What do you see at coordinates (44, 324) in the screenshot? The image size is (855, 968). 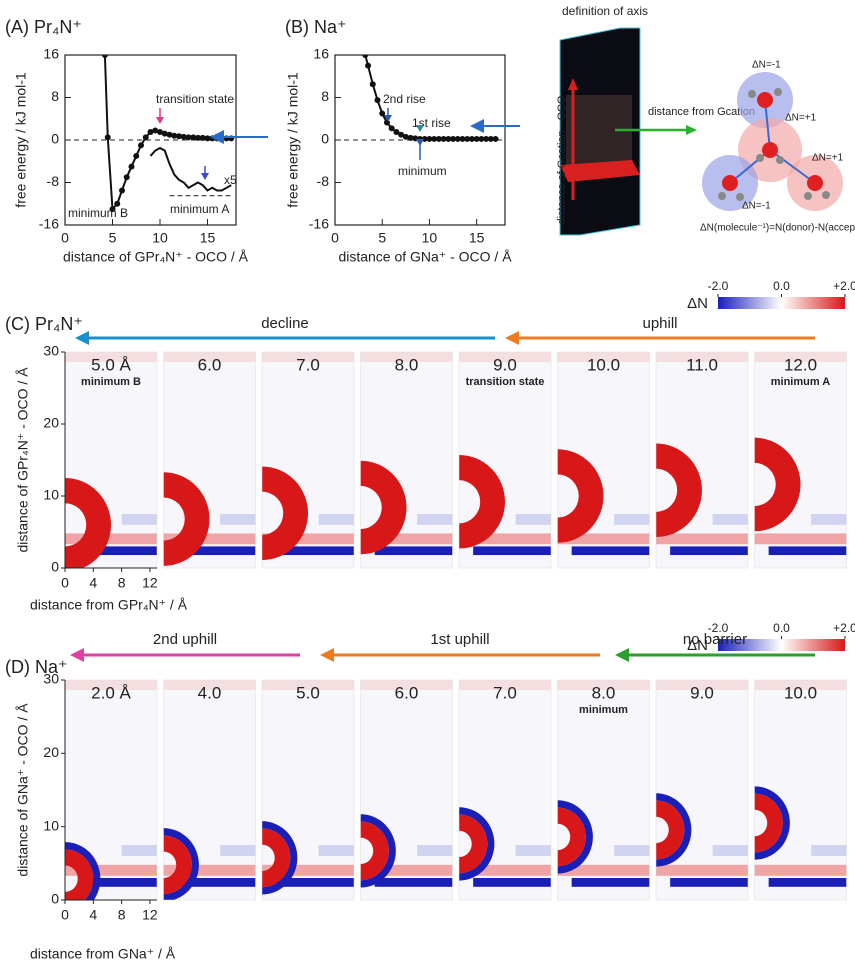 I see `panel-title: (C) Pr₄N⁺` at bounding box center [44, 324].